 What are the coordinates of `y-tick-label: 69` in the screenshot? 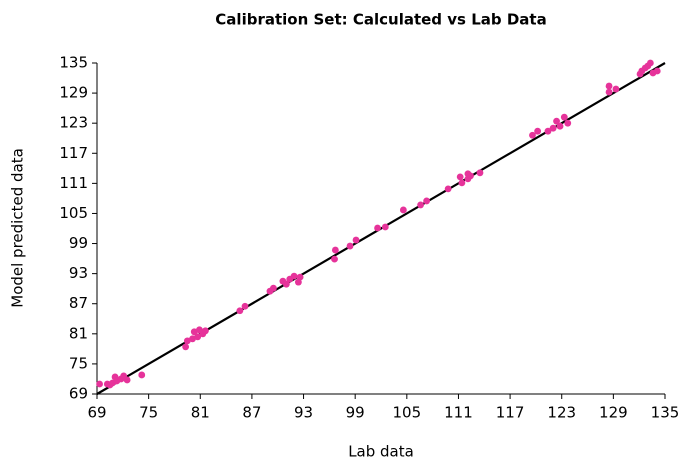 It's located at (78, 394).